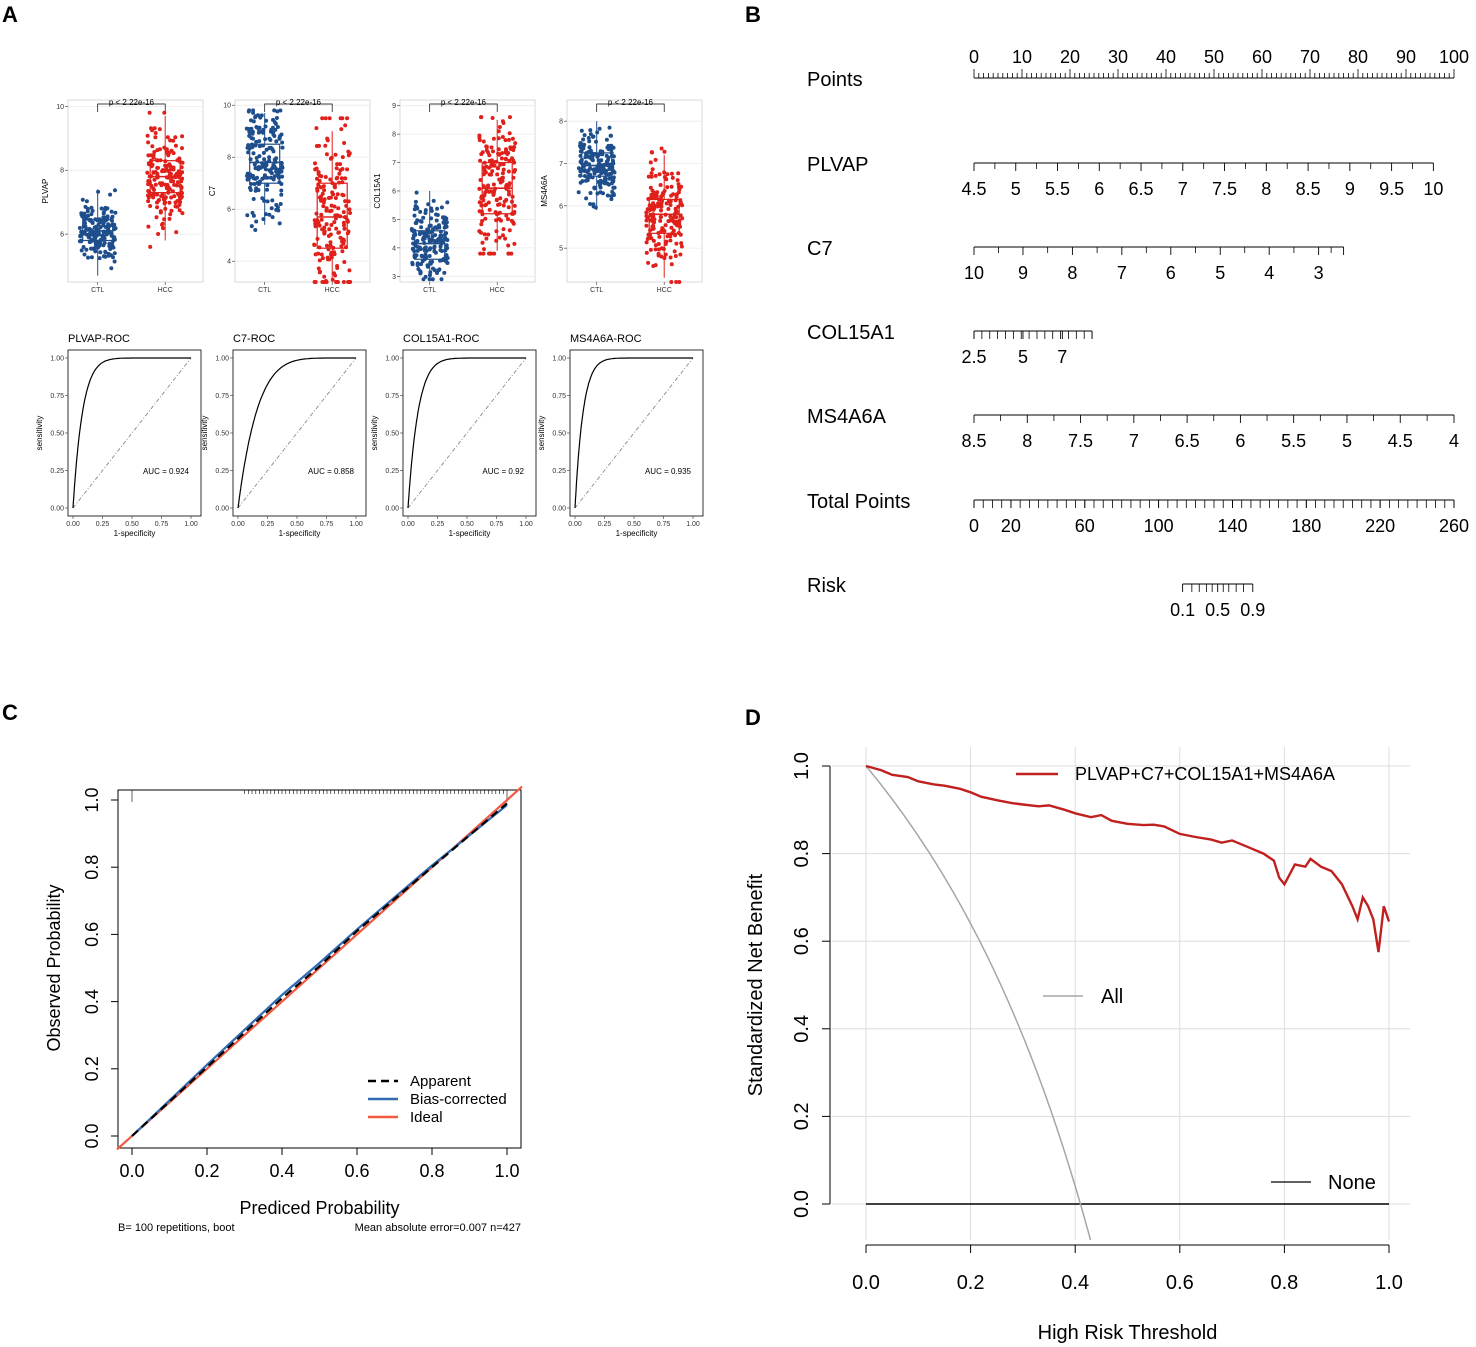 The width and height of the screenshot is (1476, 1347). What do you see at coordinates (596, 290) in the screenshot?
I see `x-tick-label: CTL` at bounding box center [596, 290].